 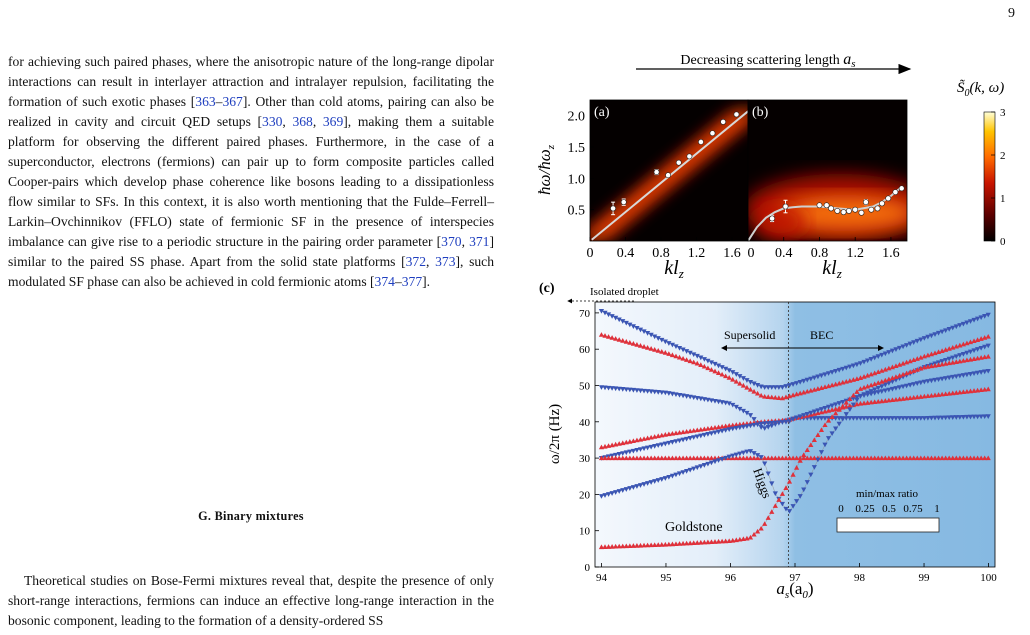 I want to click on x-tick-label: 95, so click(x=666, y=578).